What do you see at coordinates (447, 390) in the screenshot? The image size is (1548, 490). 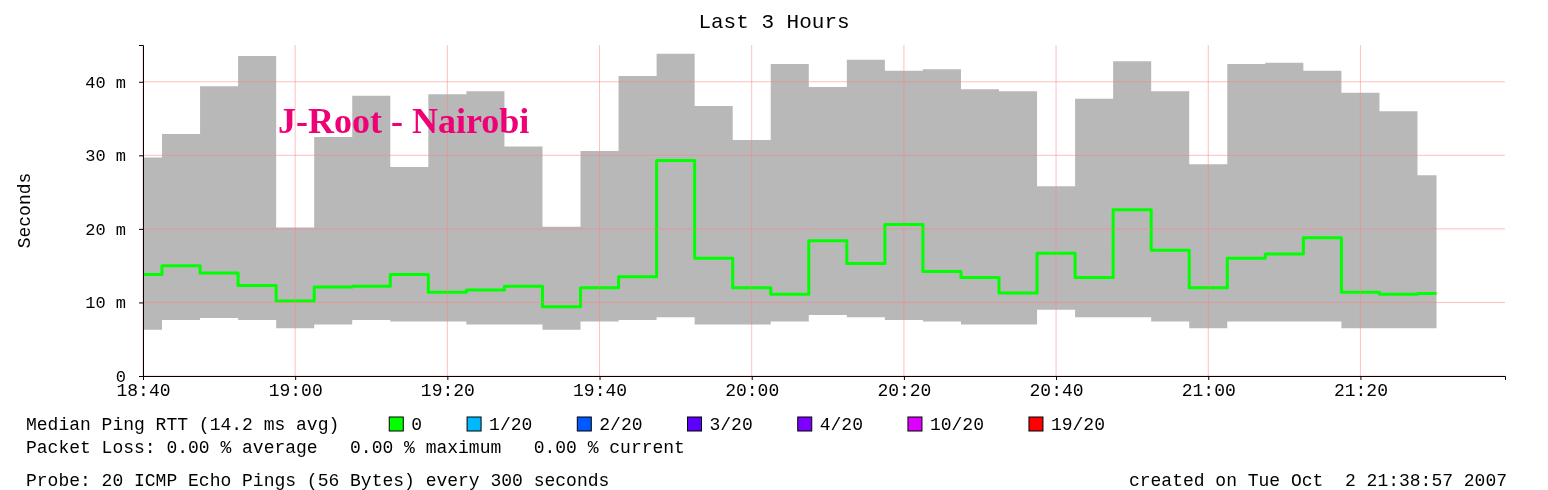 I see `x-tick-label: 19:20` at bounding box center [447, 390].